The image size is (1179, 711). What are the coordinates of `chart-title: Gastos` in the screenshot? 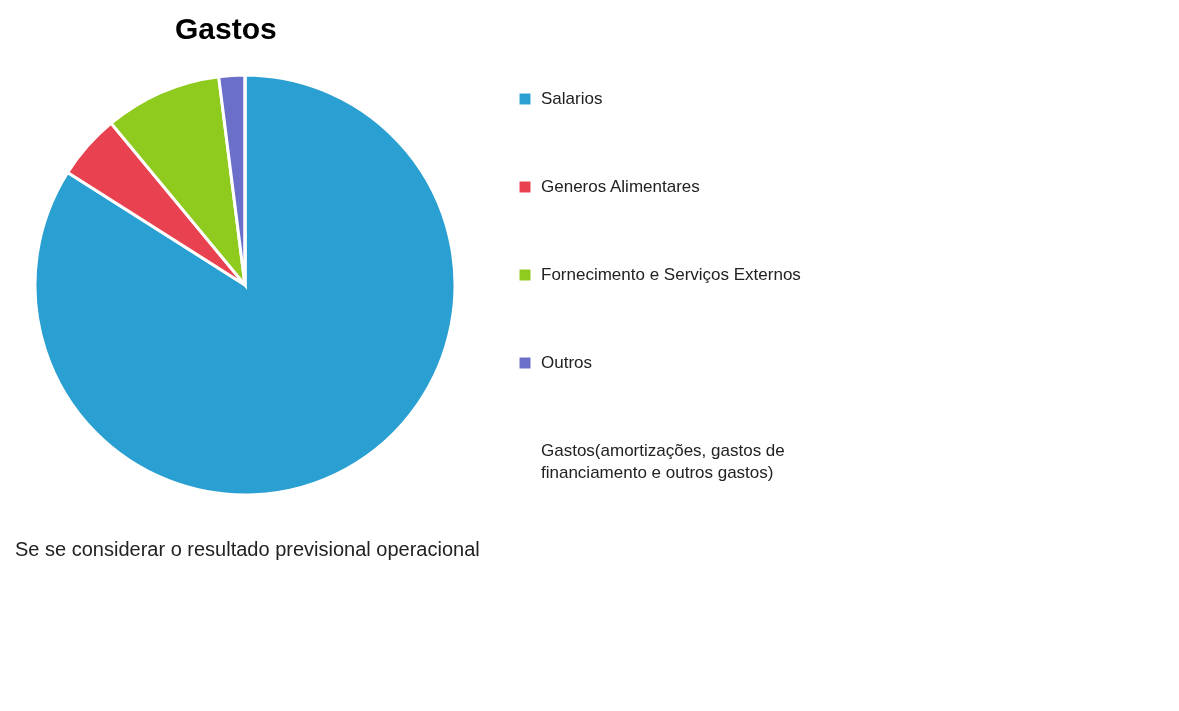 It's located at (226, 28).